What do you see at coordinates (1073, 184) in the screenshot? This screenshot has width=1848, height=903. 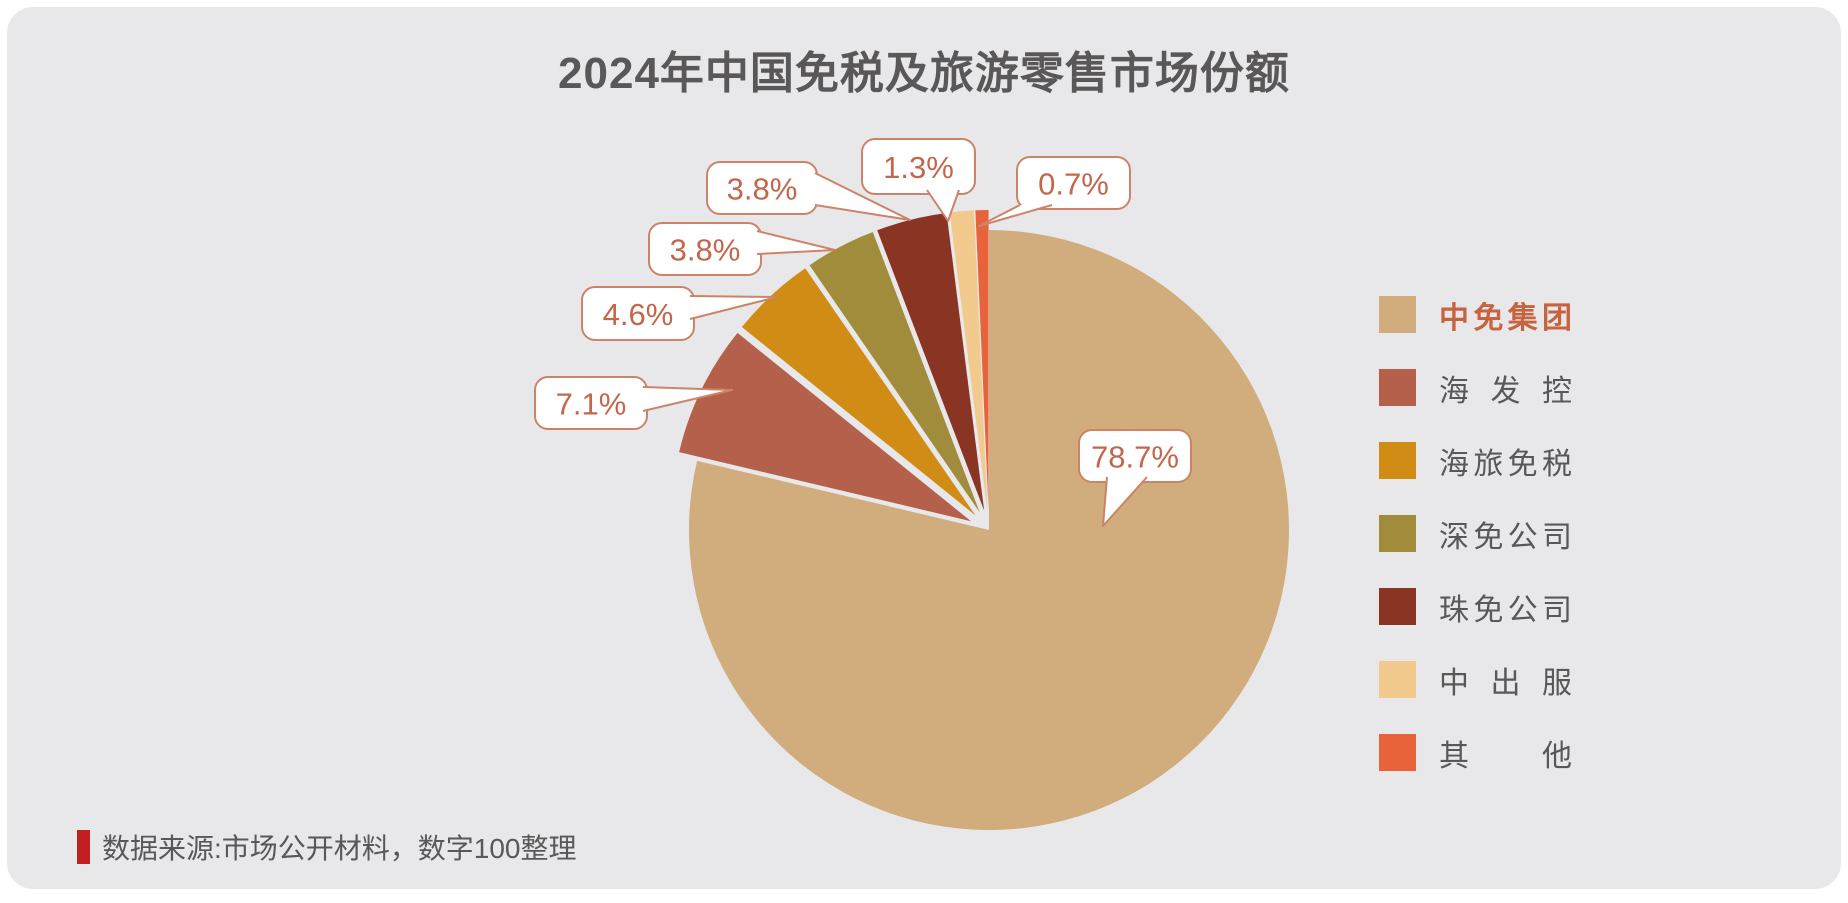 I see `data-label-value: 0.7%` at bounding box center [1073, 184].